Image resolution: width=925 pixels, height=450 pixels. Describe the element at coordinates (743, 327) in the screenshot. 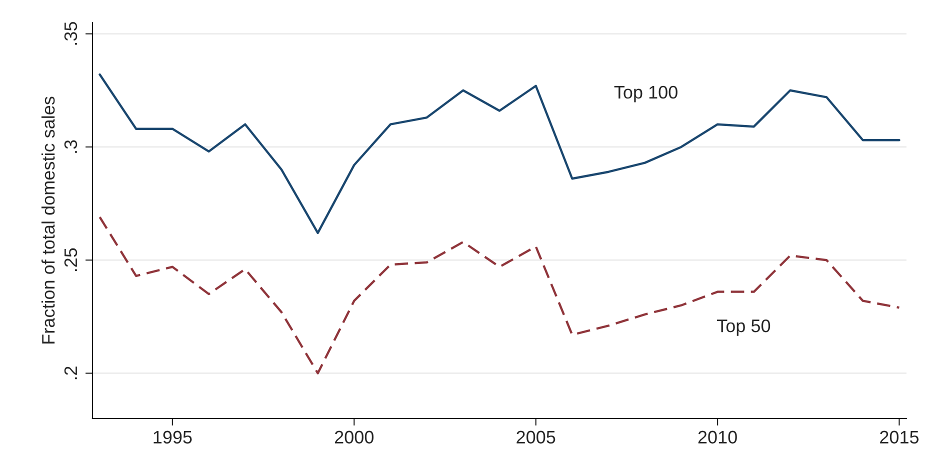

I see `series-label: Top 50` at that location.